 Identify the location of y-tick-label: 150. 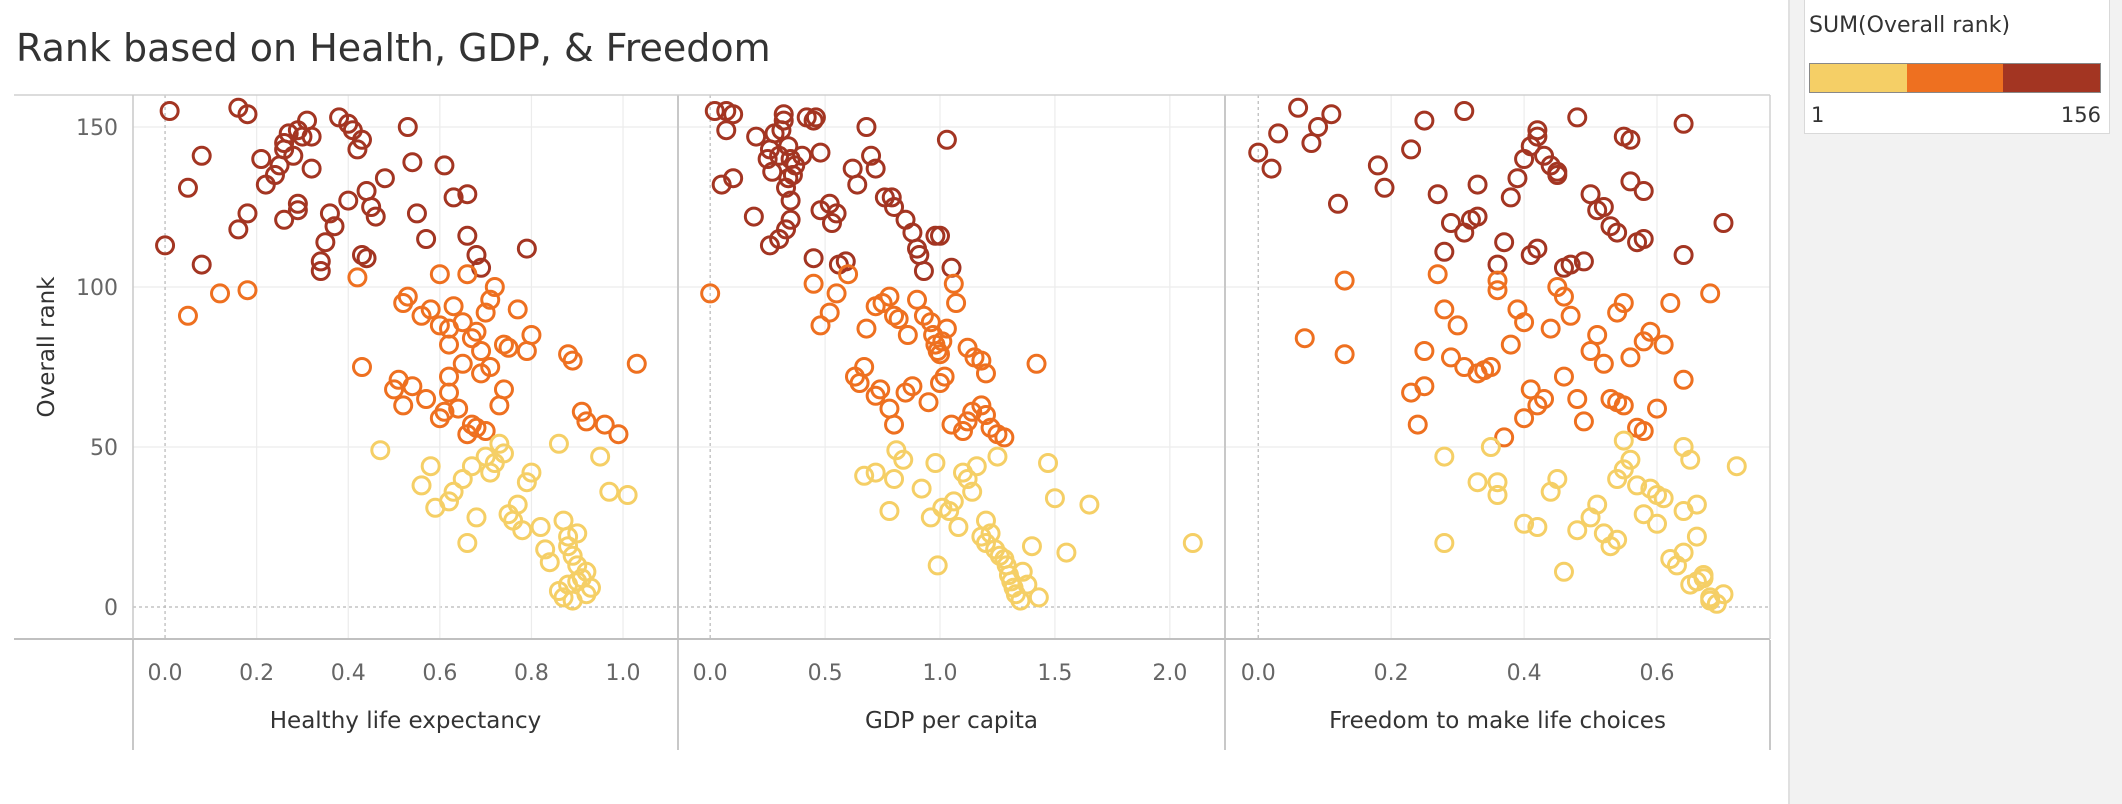
(97, 128).